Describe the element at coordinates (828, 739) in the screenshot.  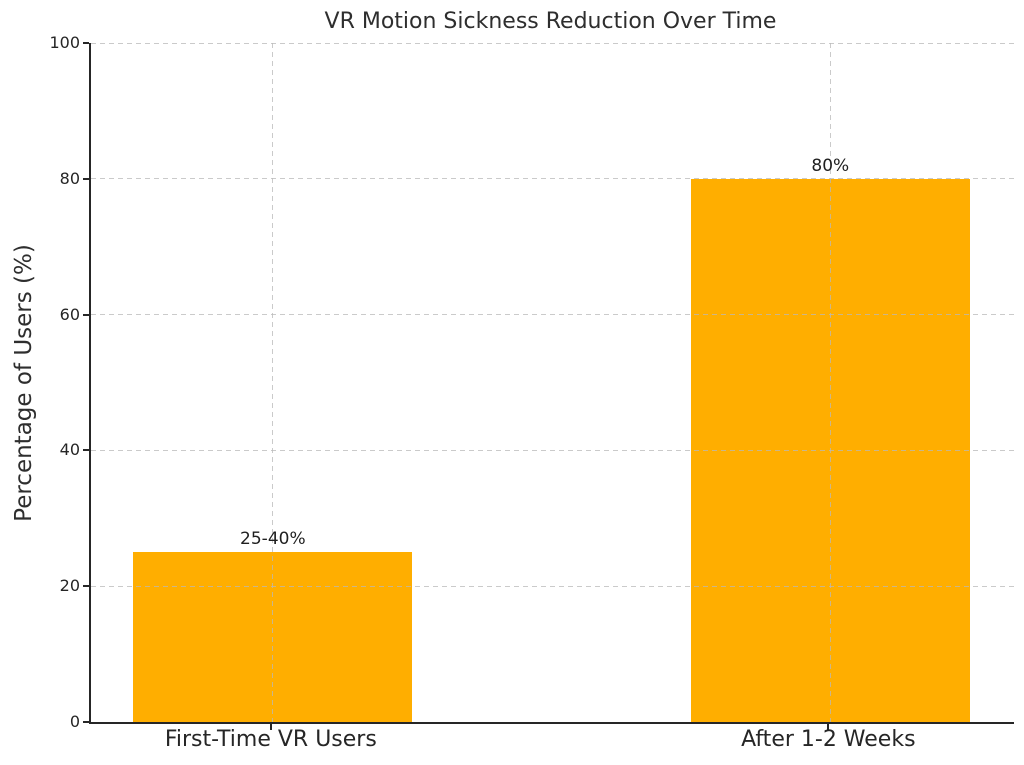
I see `x-tick-label: After 1-2 Weeks` at that location.